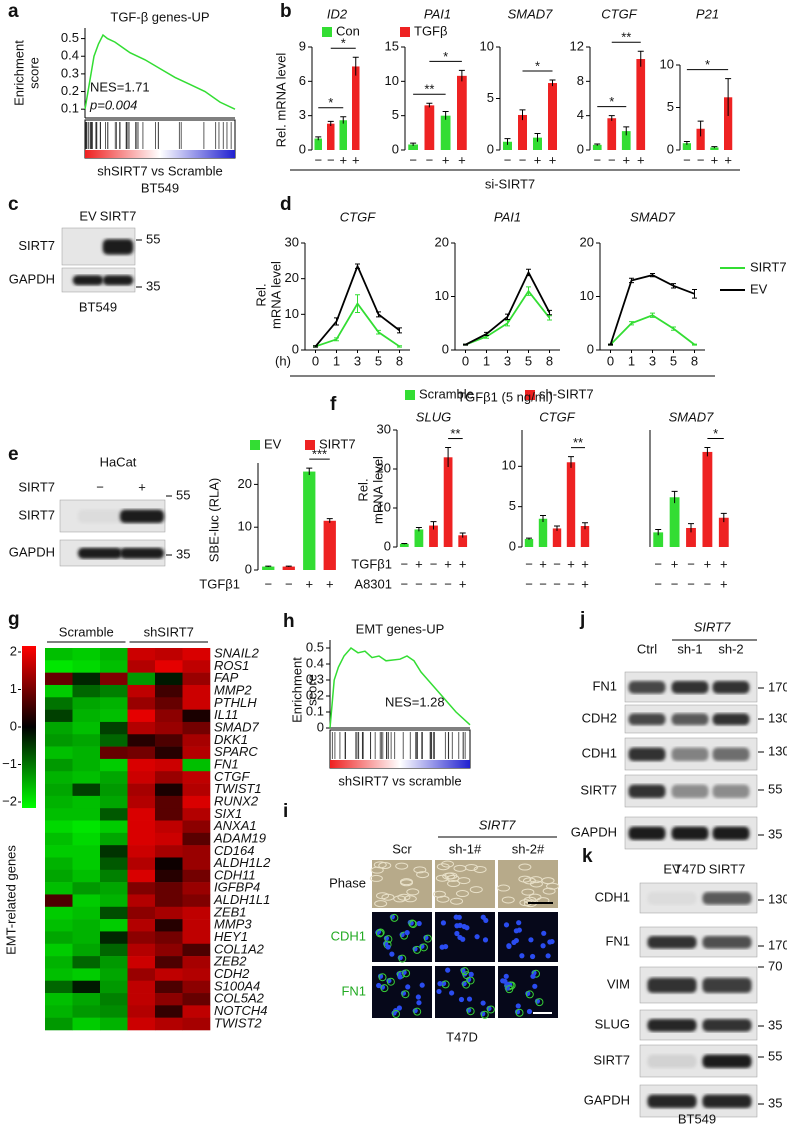  What do you see at coordinates (400, 688) in the screenshot?
I see `enrichment-line` at bounding box center [400, 688].